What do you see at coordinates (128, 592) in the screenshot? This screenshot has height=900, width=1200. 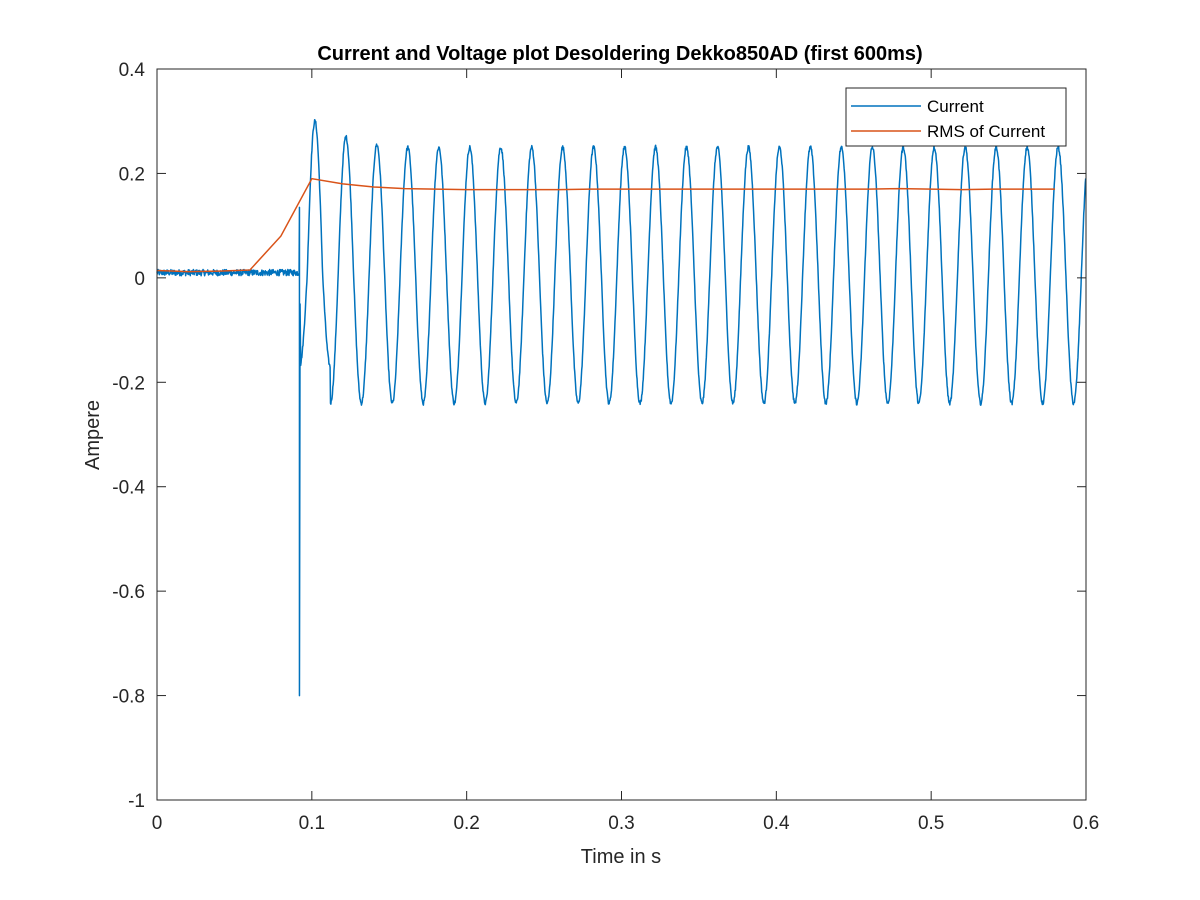 I see `y-tick-label: -0.6` at bounding box center [128, 592].